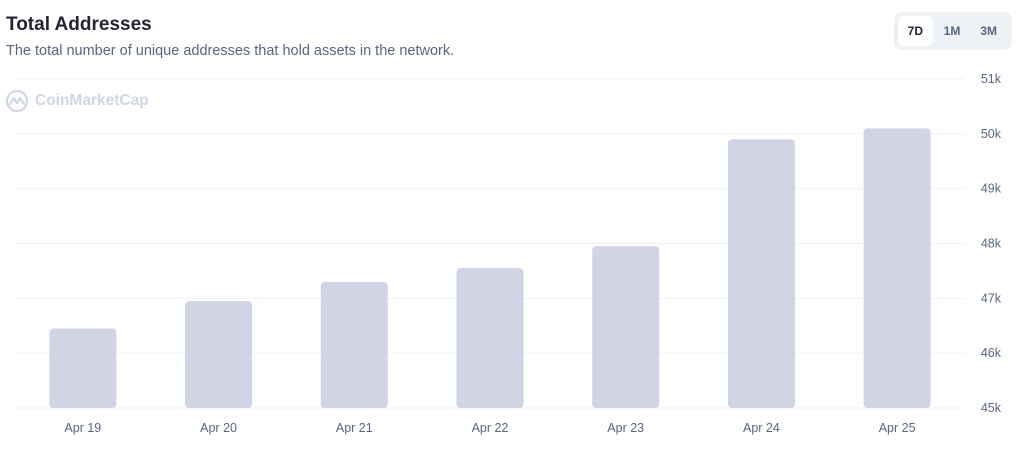 The image size is (1025, 457). I want to click on x-tick-label: Apr 19, so click(82, 428).